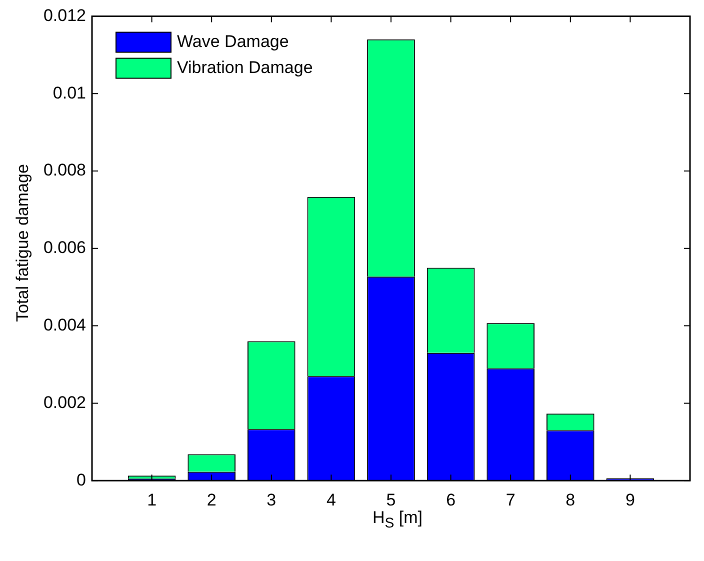 This screenshot has height=561, width=704. What do you see at coordinates (64, 170) in the screenshot?
I see `y-tick-label: 0.008` at bounding box center [64, 170].